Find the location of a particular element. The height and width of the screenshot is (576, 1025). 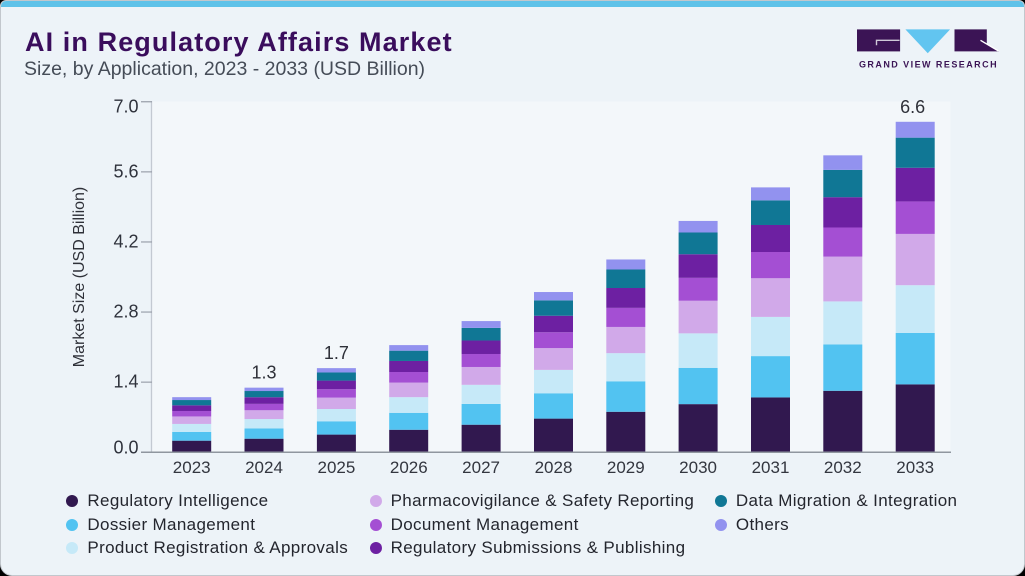

svg-text: 2025 is located at coordinates (336, 467).